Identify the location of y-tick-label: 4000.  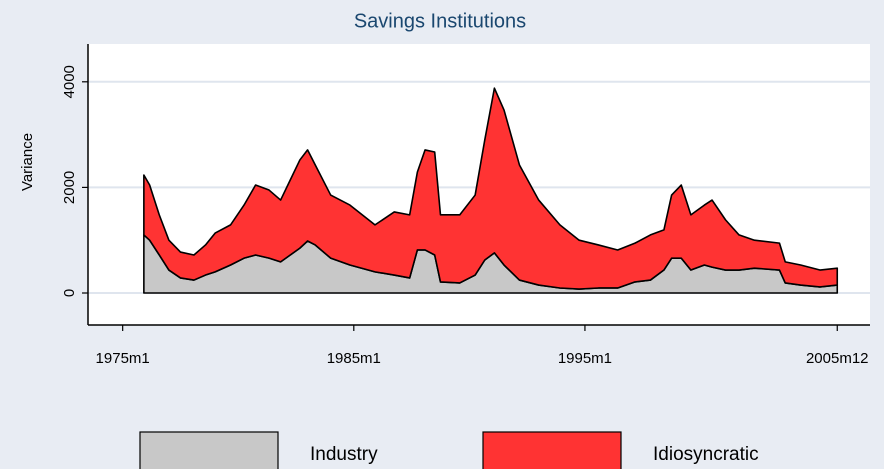
(69, 81).